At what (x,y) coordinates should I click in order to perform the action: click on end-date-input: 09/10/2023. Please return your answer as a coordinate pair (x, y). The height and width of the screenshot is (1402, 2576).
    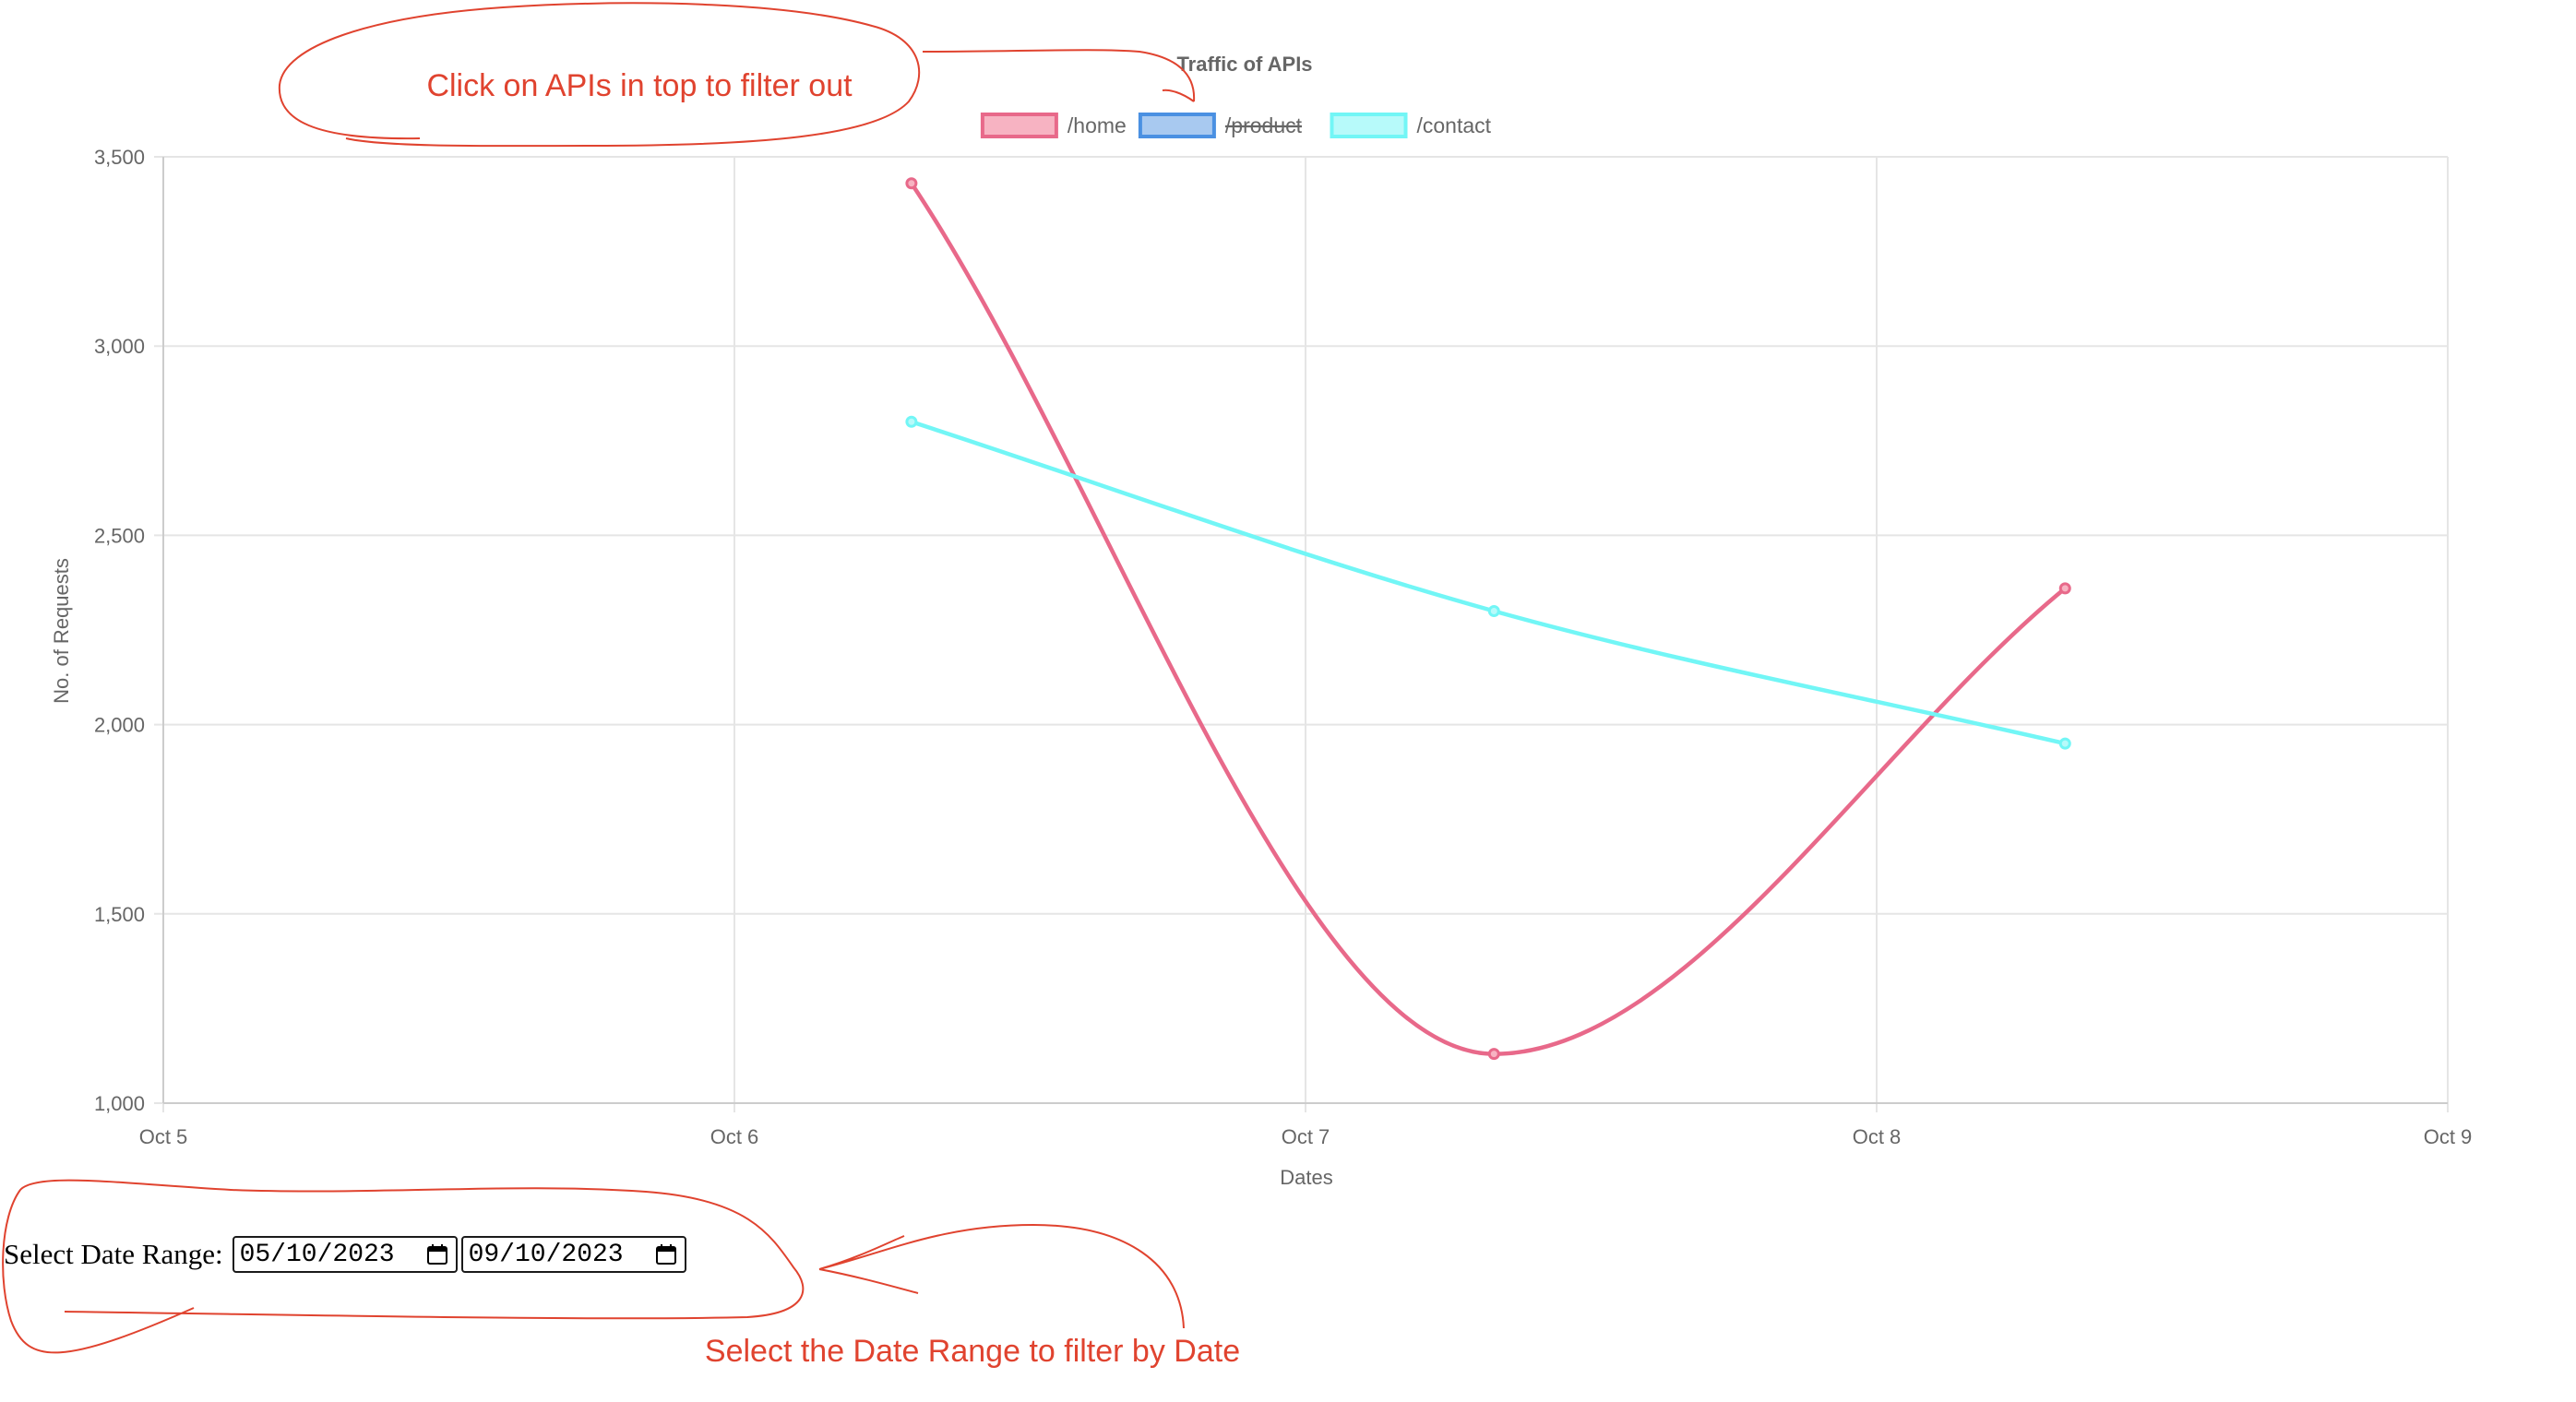
    Looking at the image, I should click on (573, 1254).